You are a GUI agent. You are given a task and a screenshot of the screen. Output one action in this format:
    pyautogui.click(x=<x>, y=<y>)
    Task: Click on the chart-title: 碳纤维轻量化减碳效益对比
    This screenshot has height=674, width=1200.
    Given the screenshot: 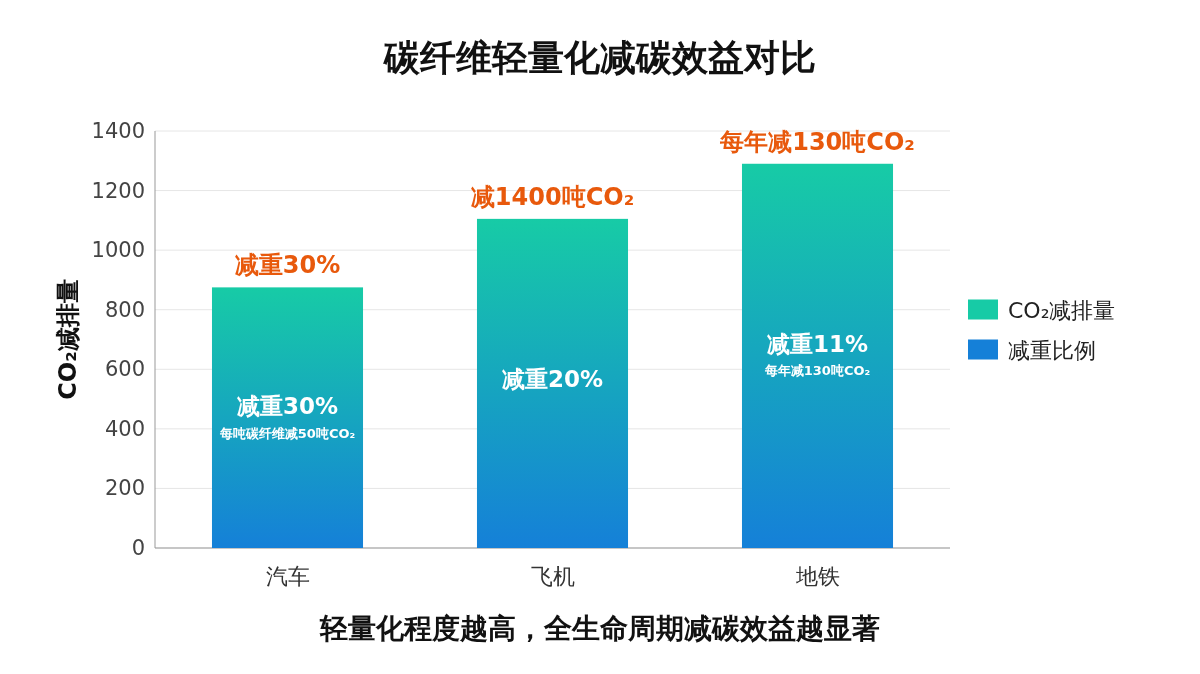 What is the action you would take?
    pyautogui.click(x=599, y=57)
    